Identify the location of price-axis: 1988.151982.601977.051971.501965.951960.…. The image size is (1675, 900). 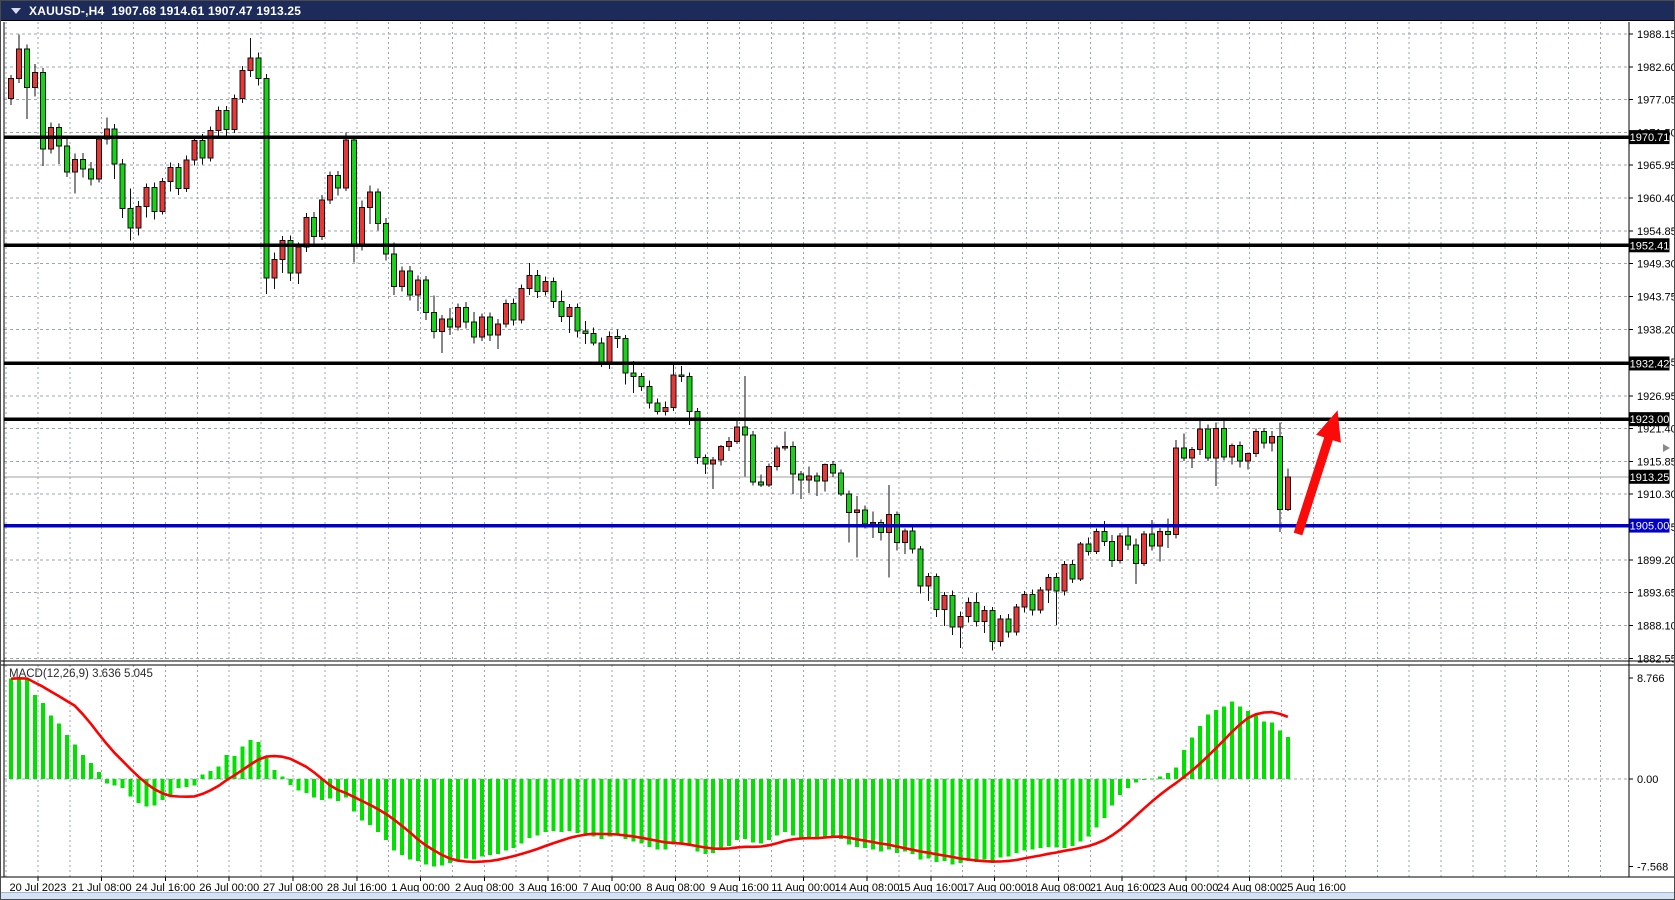
(1652, 451).